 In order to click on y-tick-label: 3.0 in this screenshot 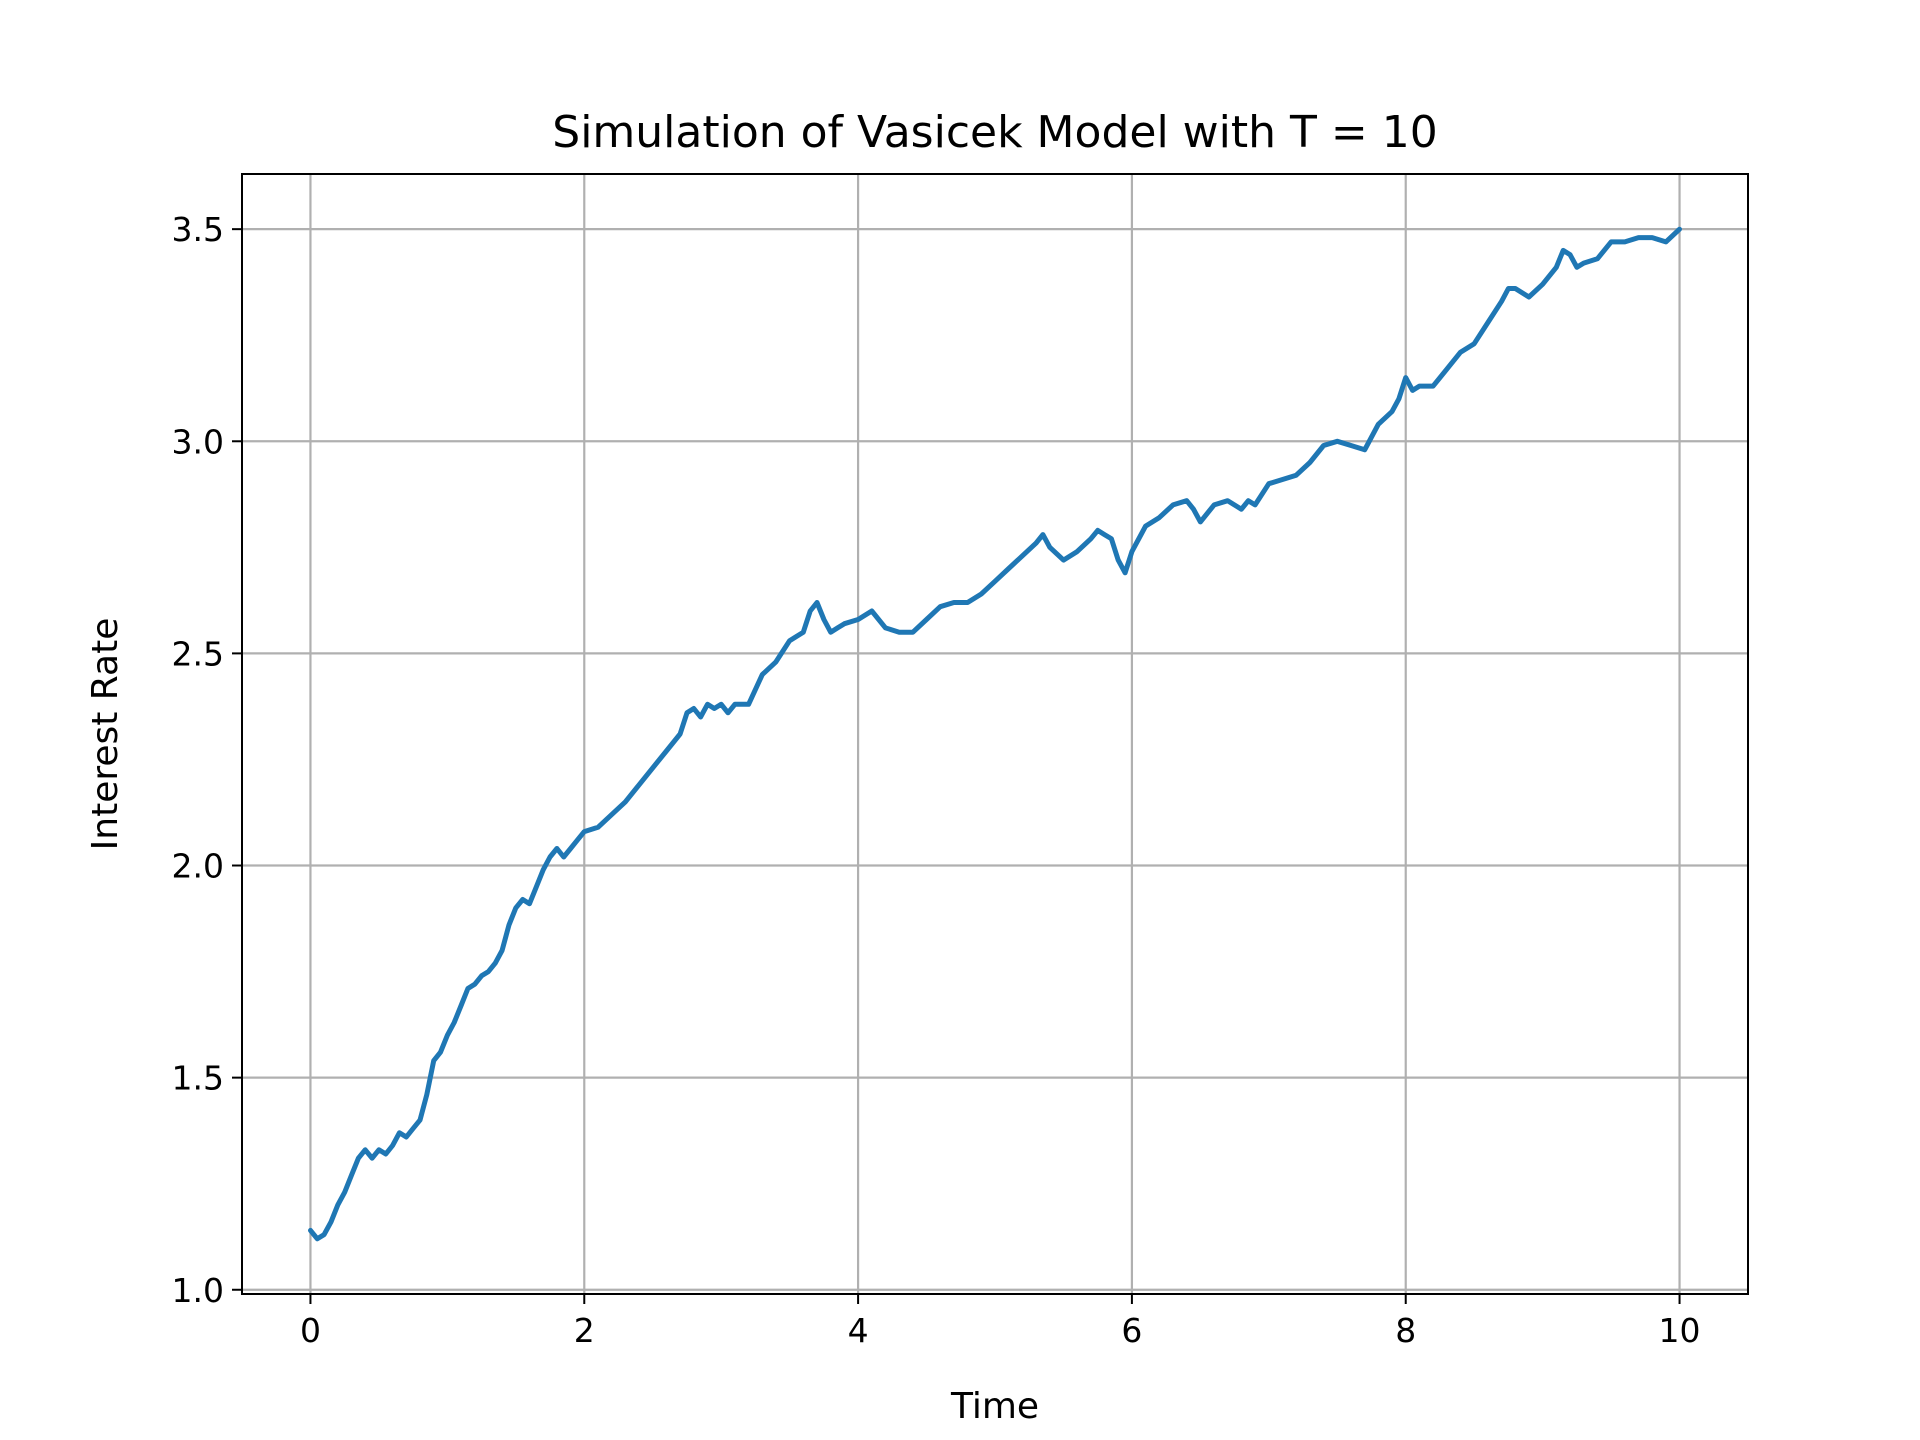, I will do `click(198, 441)`.